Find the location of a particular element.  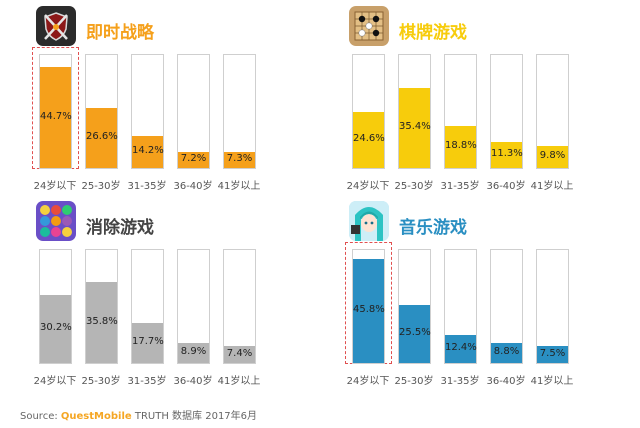

bar-outline: 7.5% is located at coordinates (552, 306).